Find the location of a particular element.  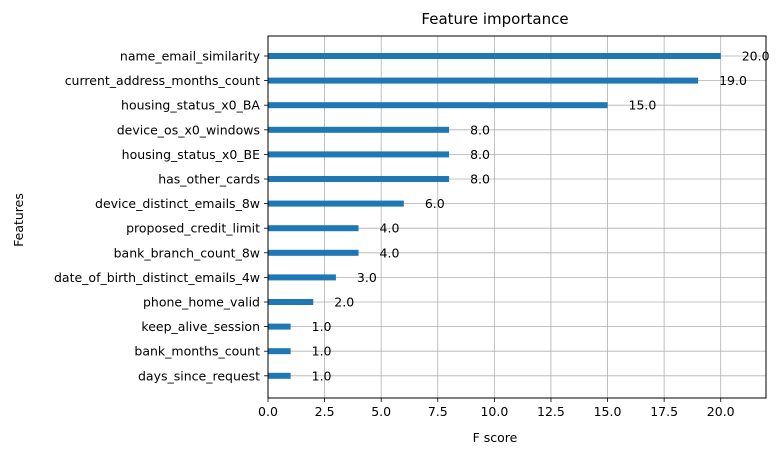

y-tick-label: device_distinct_emails_8w is located at coordinates (177, 203).